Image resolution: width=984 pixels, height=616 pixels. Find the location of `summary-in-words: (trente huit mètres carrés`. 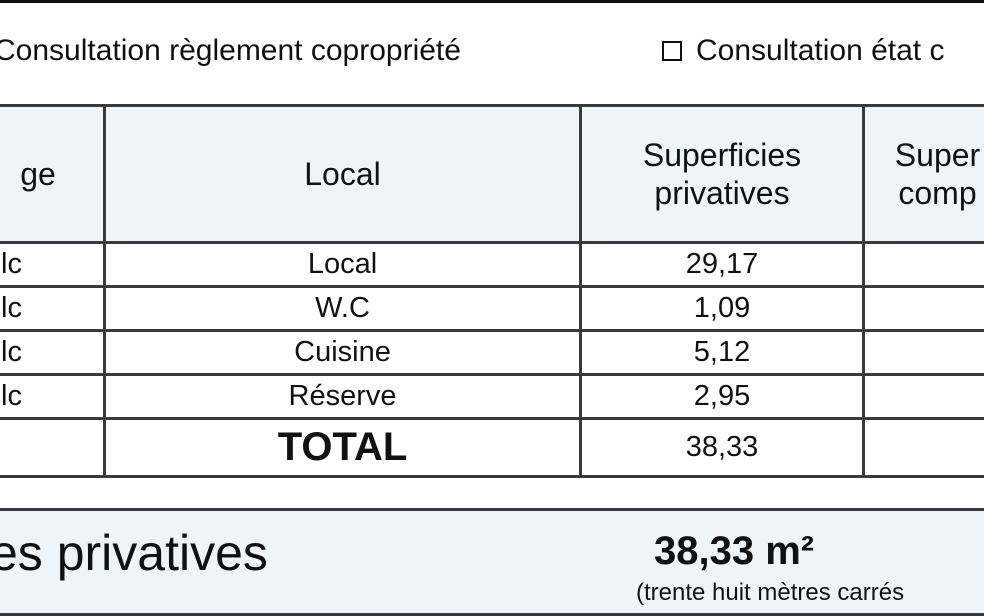

summary-in-words: (trente huit mètres carrés is located at coordinates (770, 593).